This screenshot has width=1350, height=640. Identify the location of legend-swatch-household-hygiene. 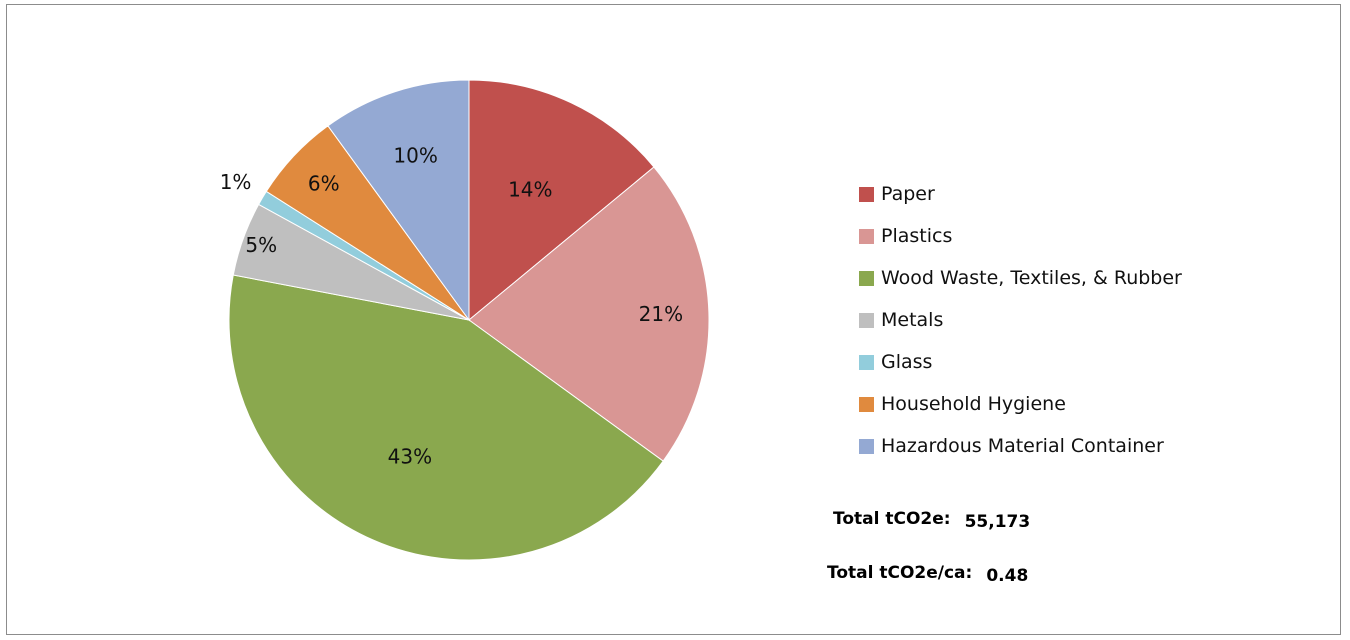
(866, 404).